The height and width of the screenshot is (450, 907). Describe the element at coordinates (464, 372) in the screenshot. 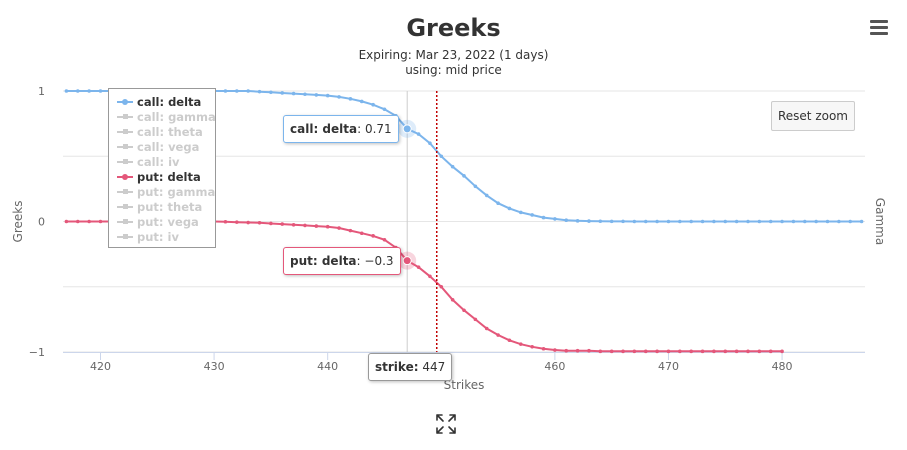

I see `x-axis: 420430440450460470480Strikes` at that location.